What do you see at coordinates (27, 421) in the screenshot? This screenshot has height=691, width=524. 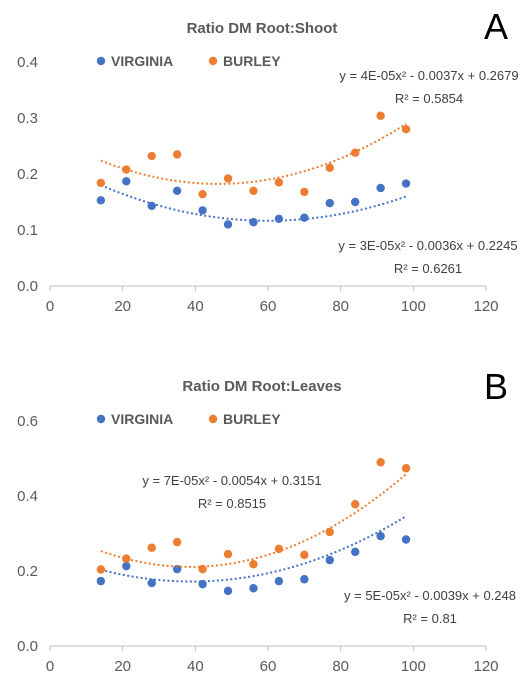 I see `chart-2-y-tick-label: 0.6` at bounding box center [27, 421].